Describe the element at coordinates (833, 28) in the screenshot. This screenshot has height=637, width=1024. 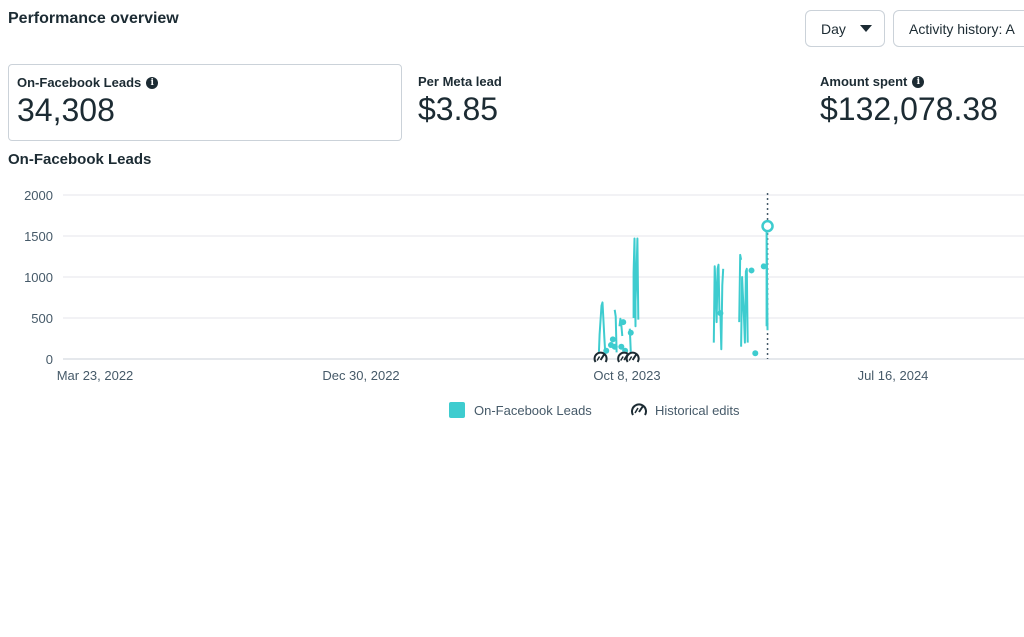
I see `day-dropdown-label: Day` at that location.